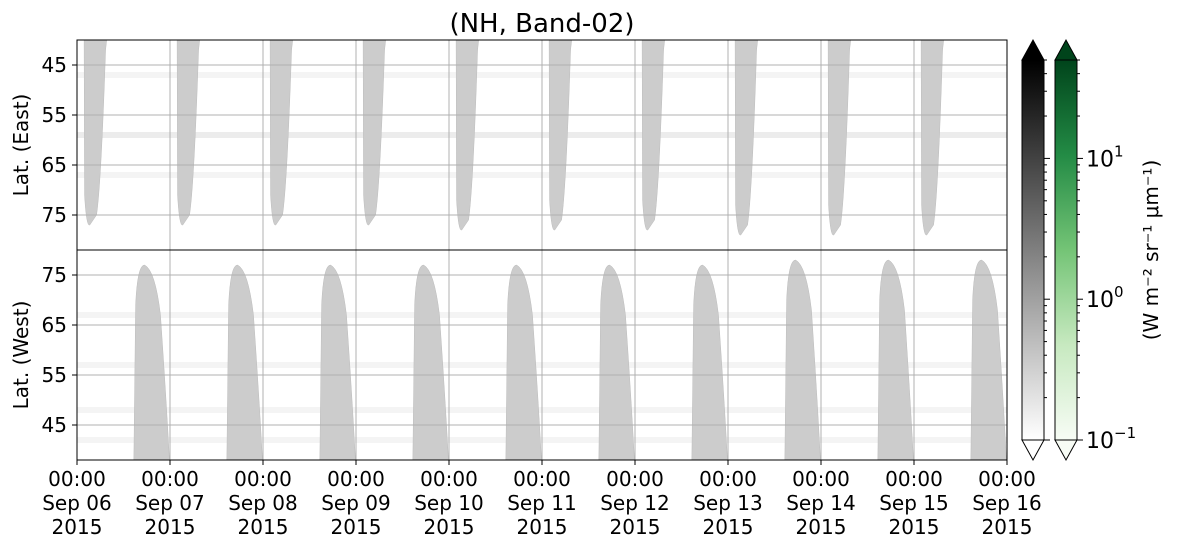 Image resolution: width=1181 pixels, height=556 pixels. What do you see at coordinates (59, 350) in the screenshot?
I see `panel-west-yticks: 45 55 65 75` at bounding box center [59, 350].